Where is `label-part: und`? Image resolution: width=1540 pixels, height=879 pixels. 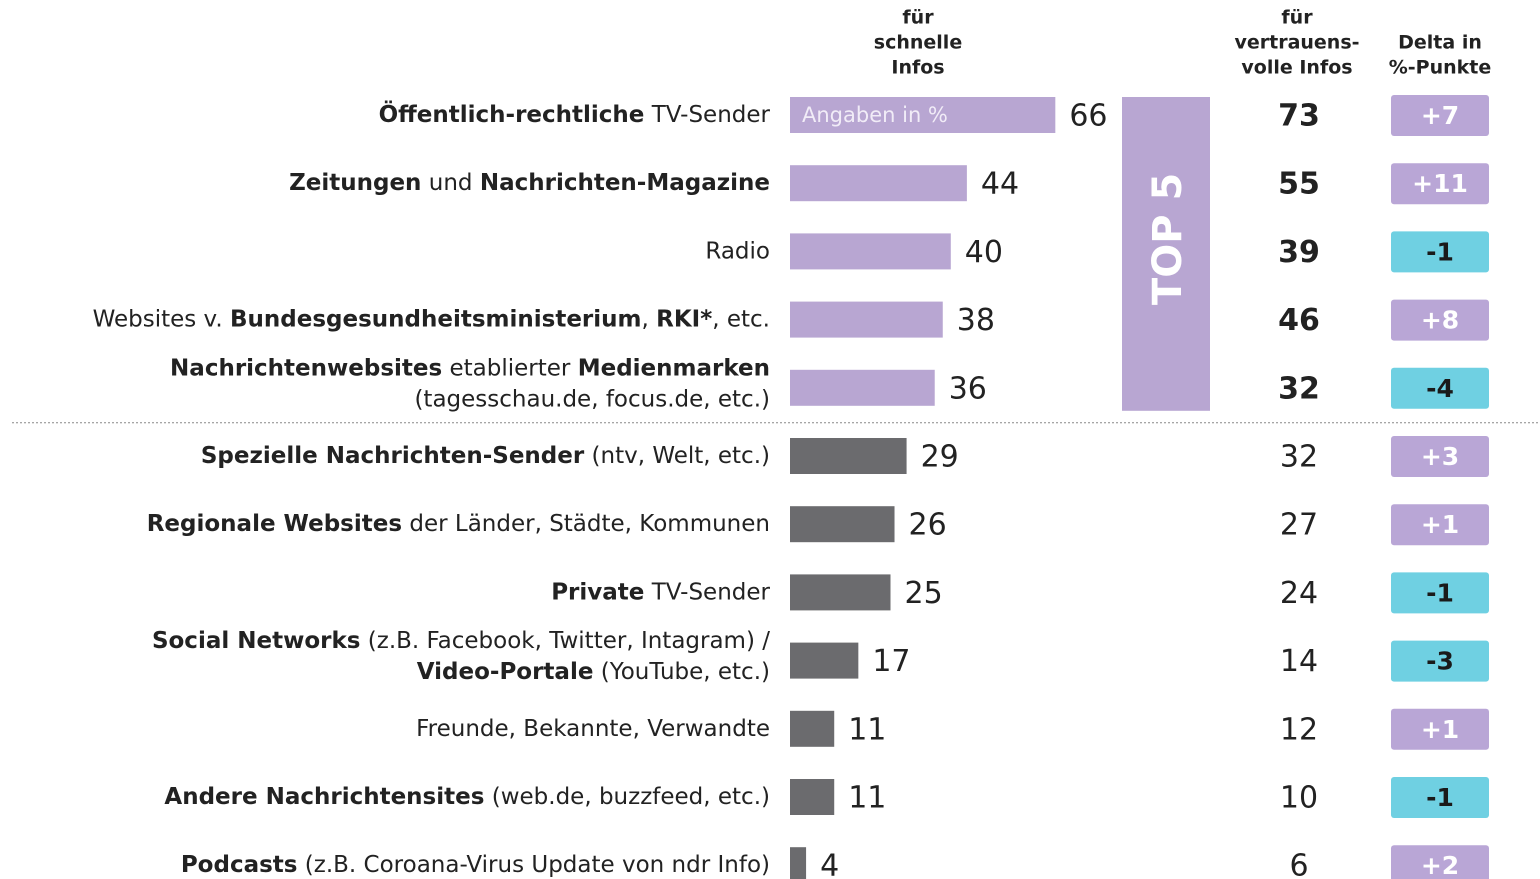 label-part: und is located at coordinates (450, 183).